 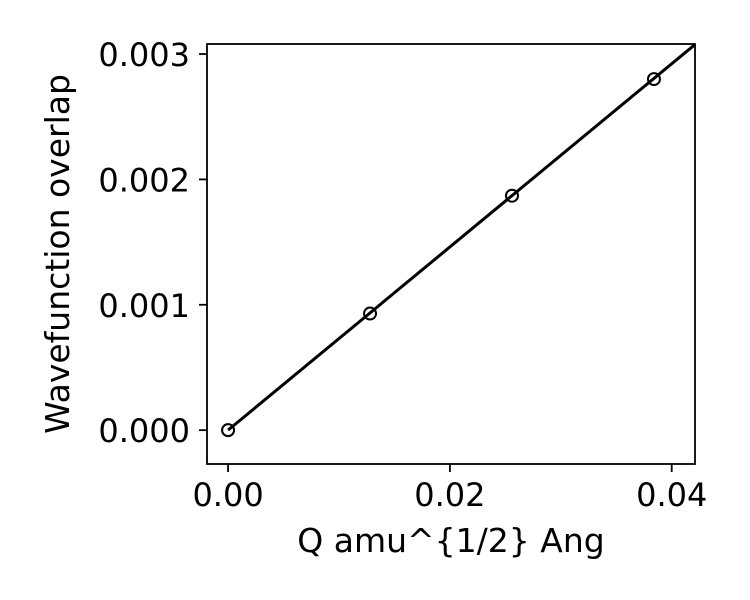 I want to click on y-tick-label: 0.001, so click(x=144, y=306).